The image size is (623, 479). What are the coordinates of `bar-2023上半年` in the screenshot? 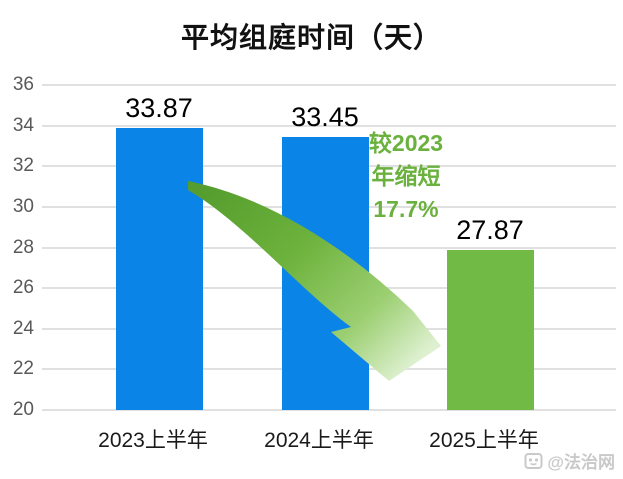 It's located at (159, 269).